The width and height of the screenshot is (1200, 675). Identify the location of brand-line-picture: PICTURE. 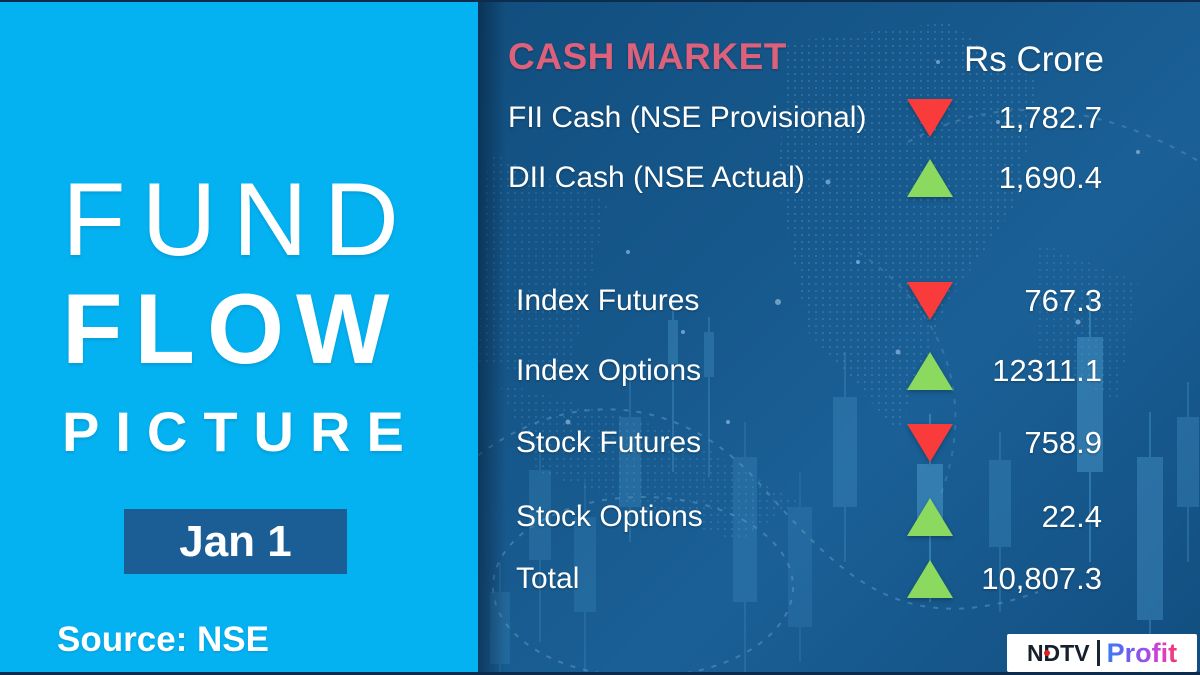
(241, 431).